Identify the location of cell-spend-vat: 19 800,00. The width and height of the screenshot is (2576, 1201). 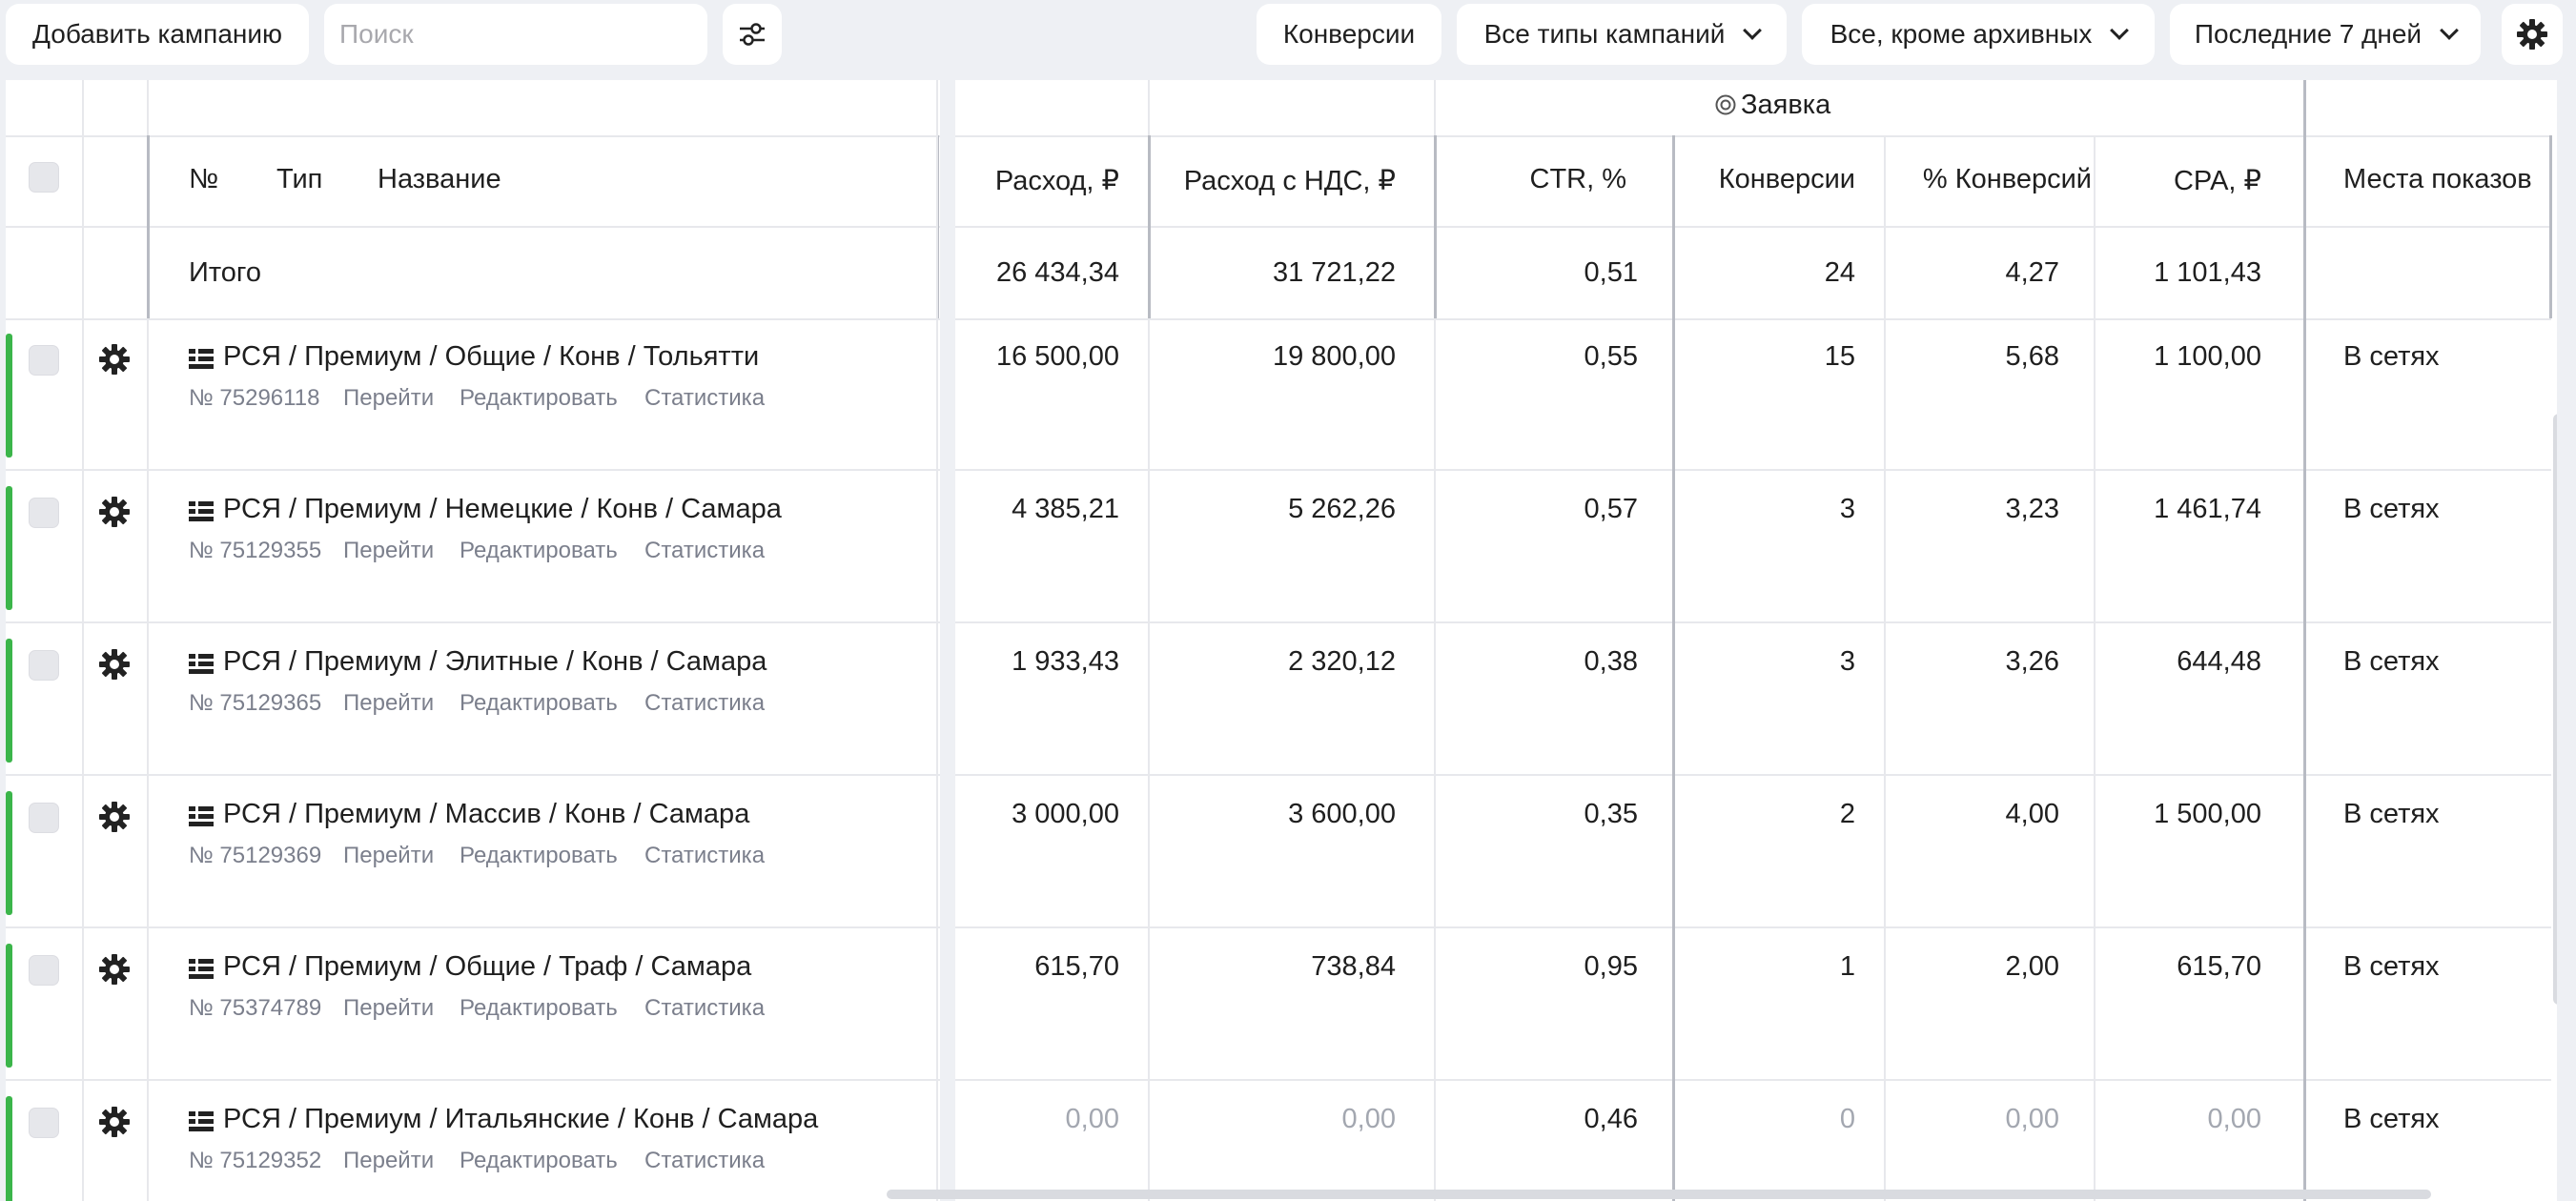
(1334, 356).